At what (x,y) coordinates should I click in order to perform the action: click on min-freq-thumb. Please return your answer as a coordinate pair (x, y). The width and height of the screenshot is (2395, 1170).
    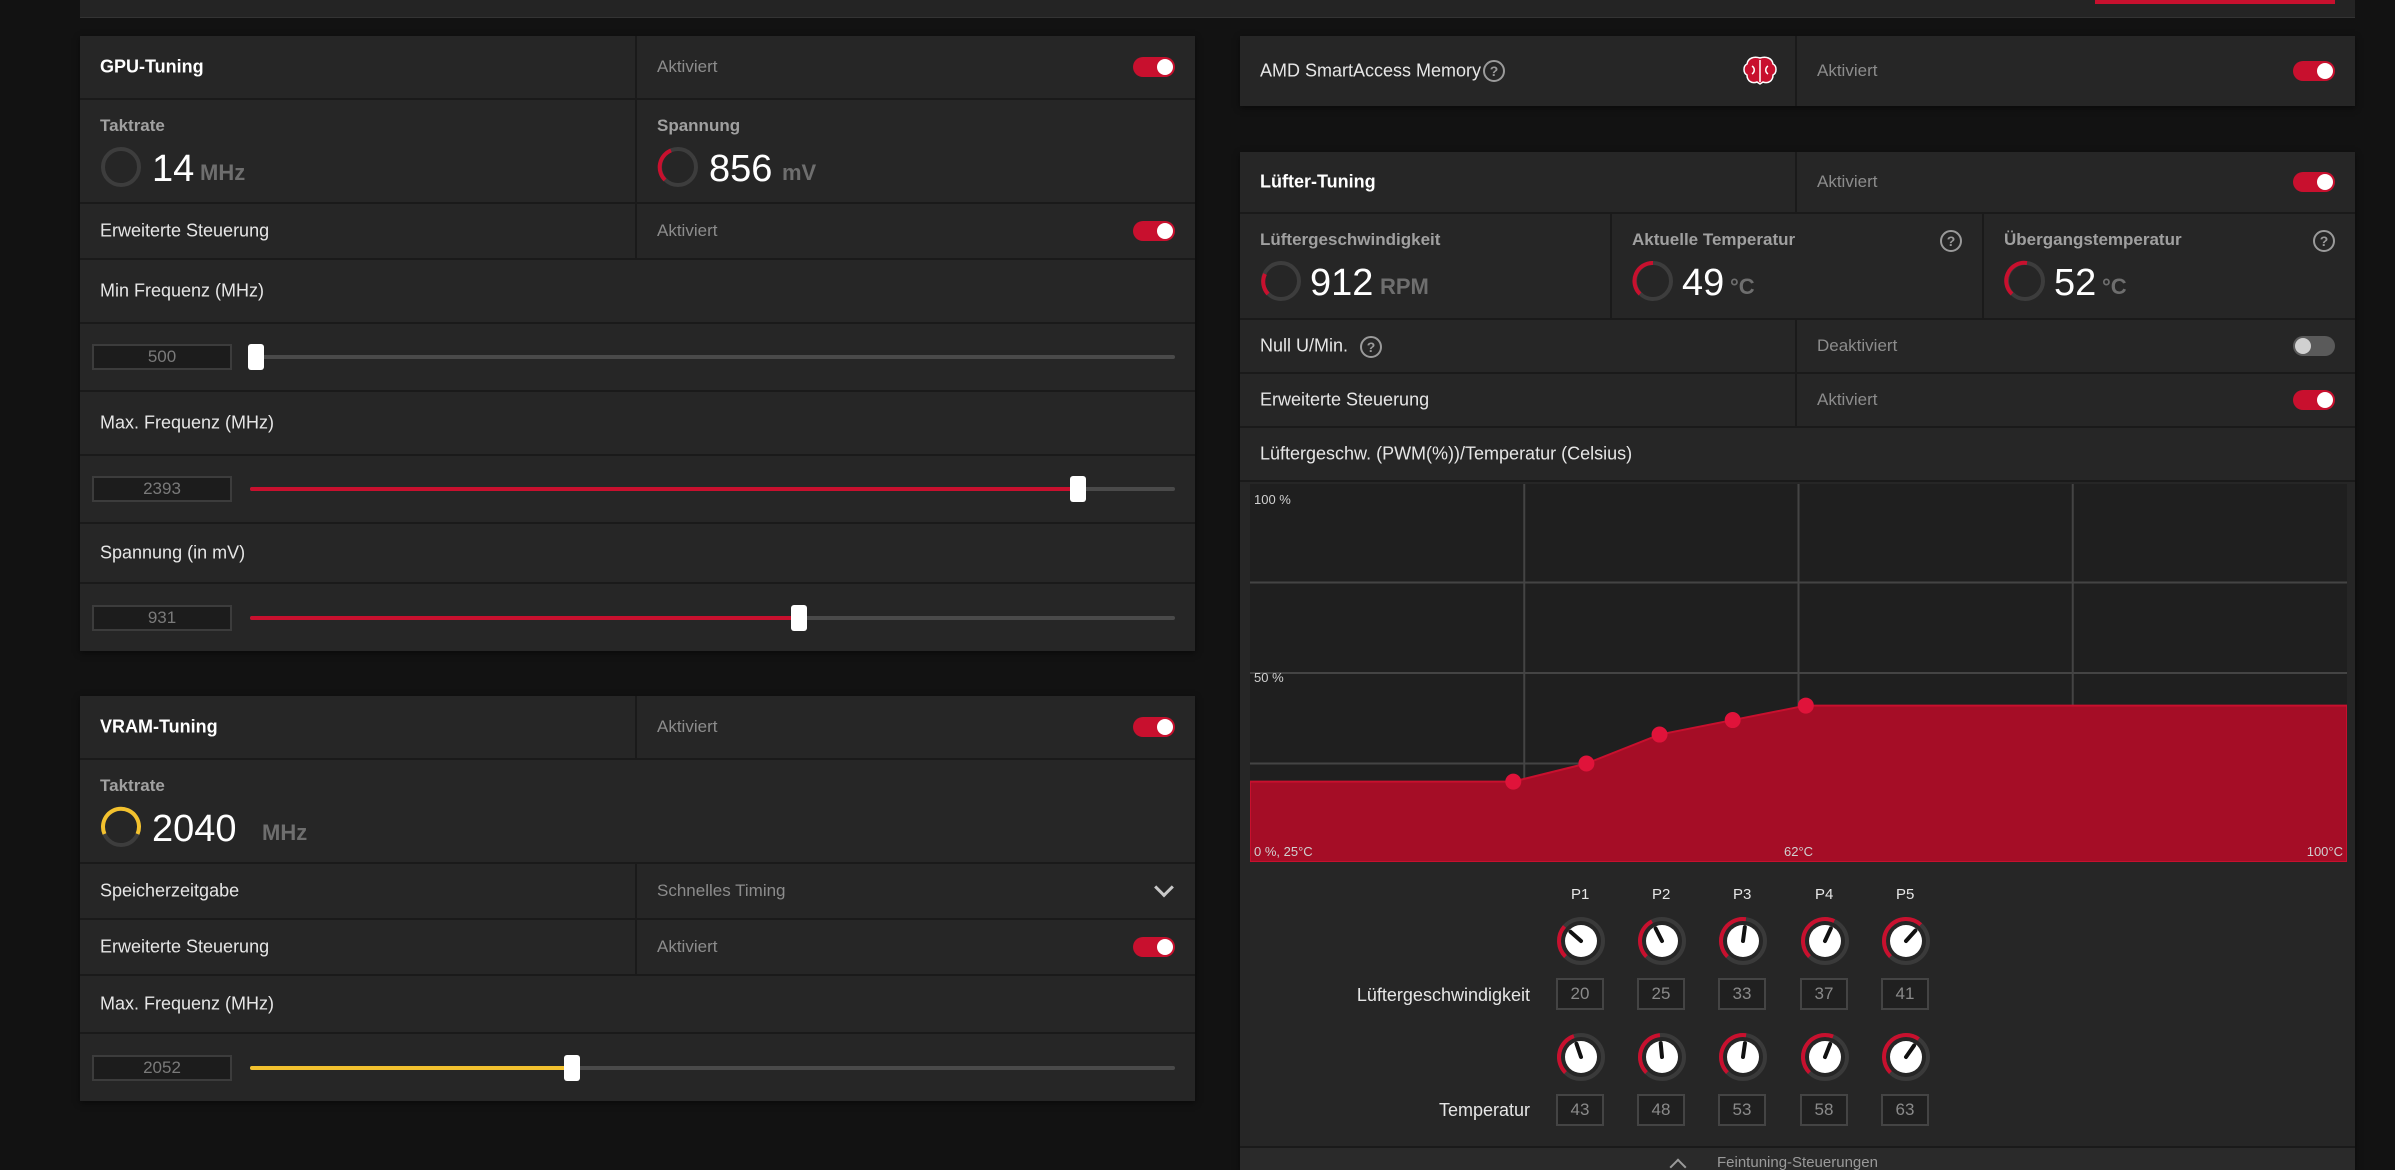
    Looking at the image, I should click on (256, 357).